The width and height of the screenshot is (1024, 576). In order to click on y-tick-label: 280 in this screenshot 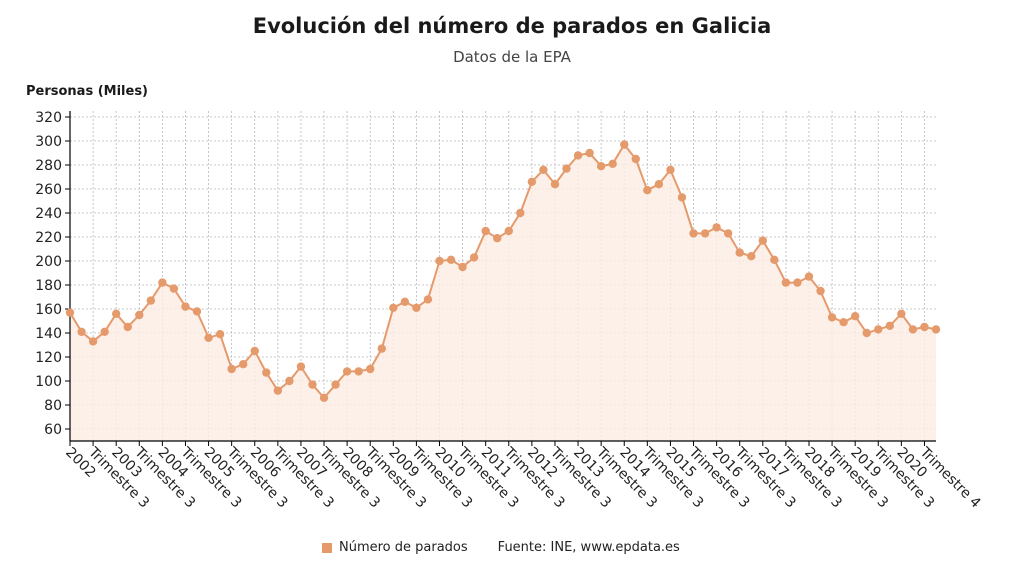, I will do `click(48, 166)`.